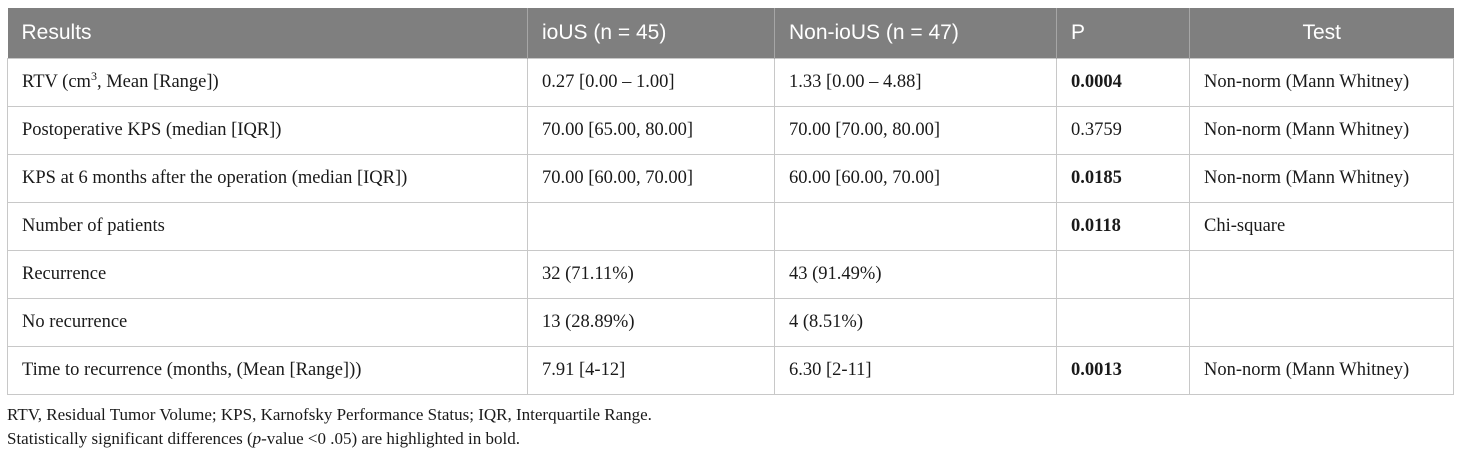 The height and width of the screenshot is (459, 1460). Describe the element at coordinates (915, 130) in the screenshot. I see `non-ious-value: 70.00 [70.00, 80.00]` at that location.